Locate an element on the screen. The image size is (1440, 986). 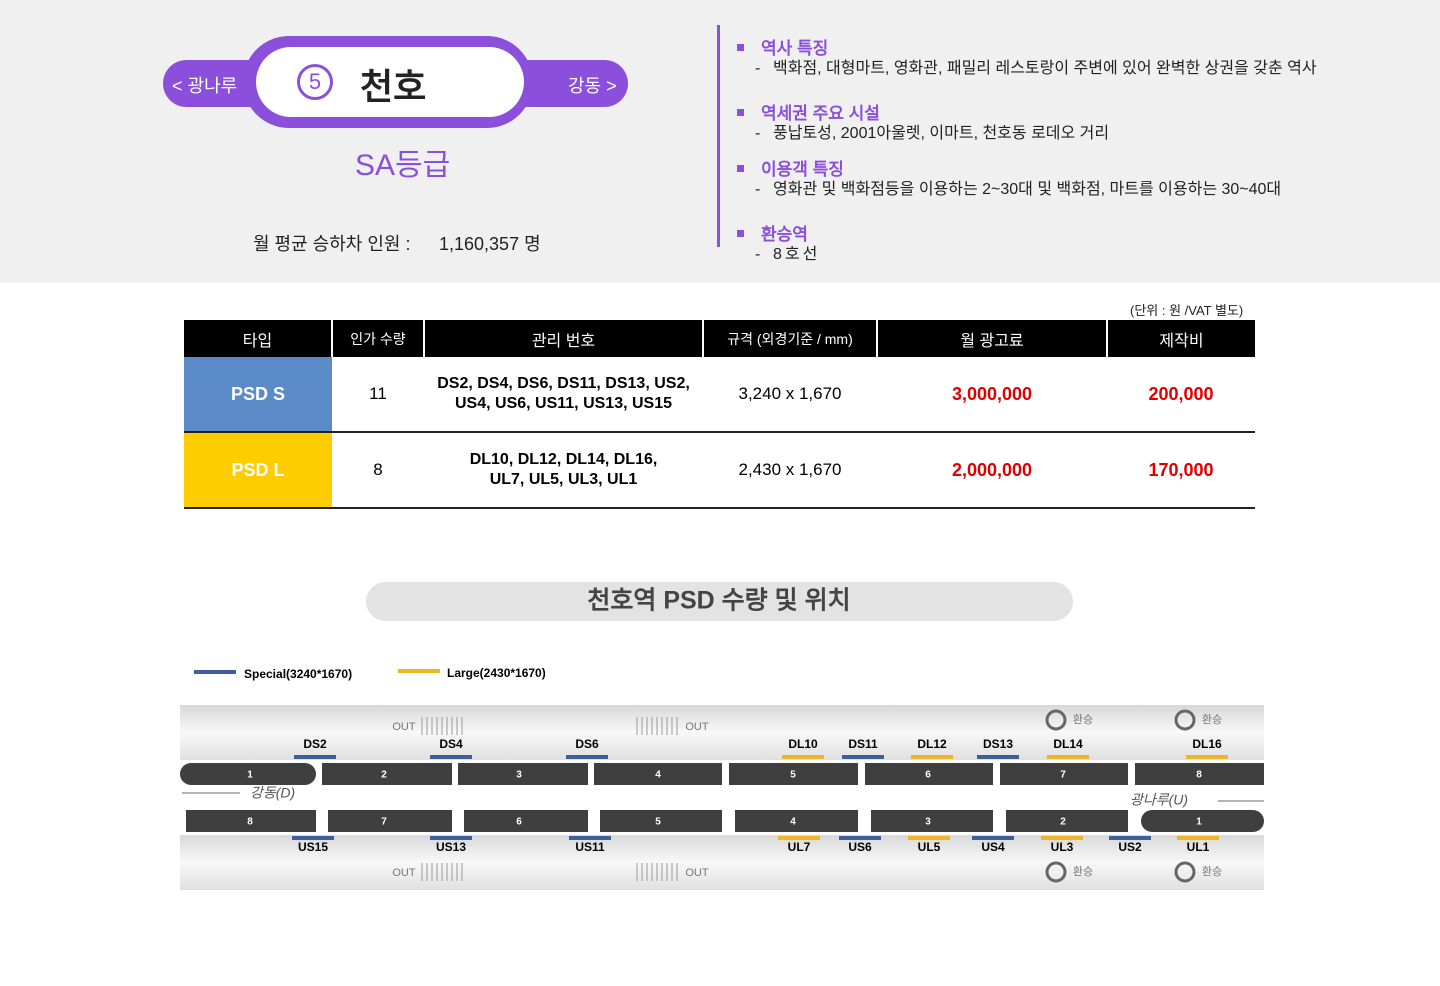
feature: 환승역8호선 is located at coordinates (1030, 242).